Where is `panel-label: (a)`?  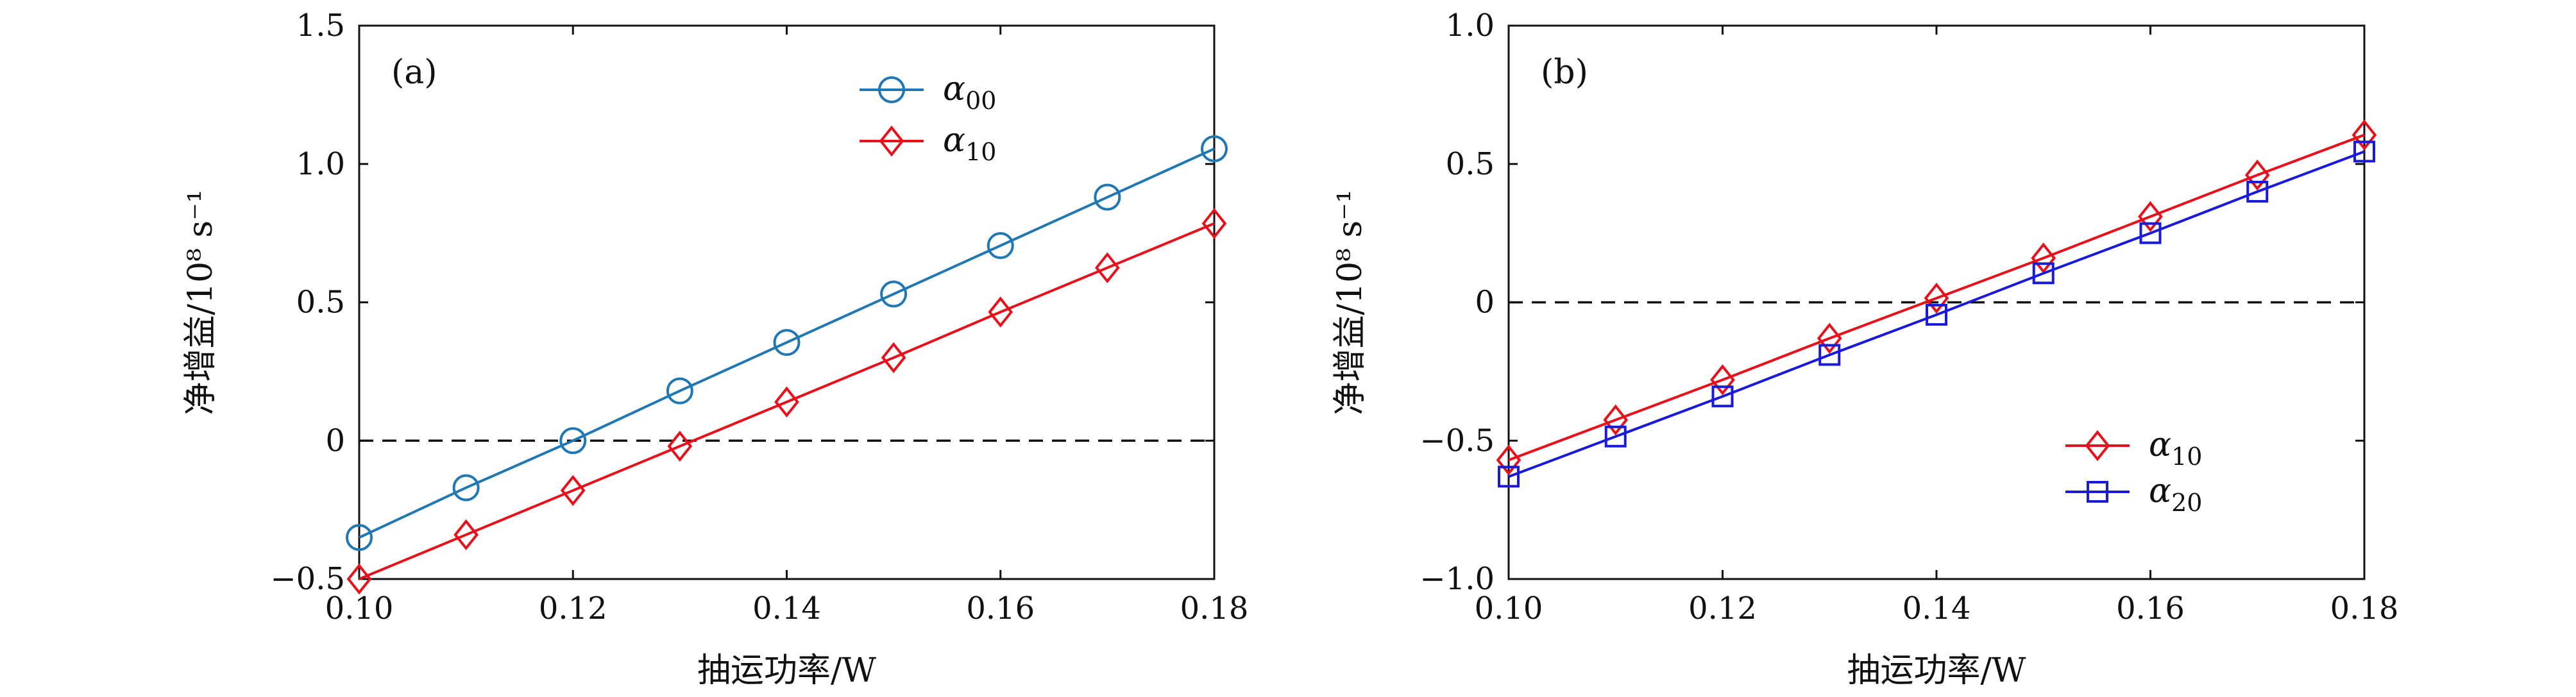
panel-label: (a) is located at coordinates (414, 72).